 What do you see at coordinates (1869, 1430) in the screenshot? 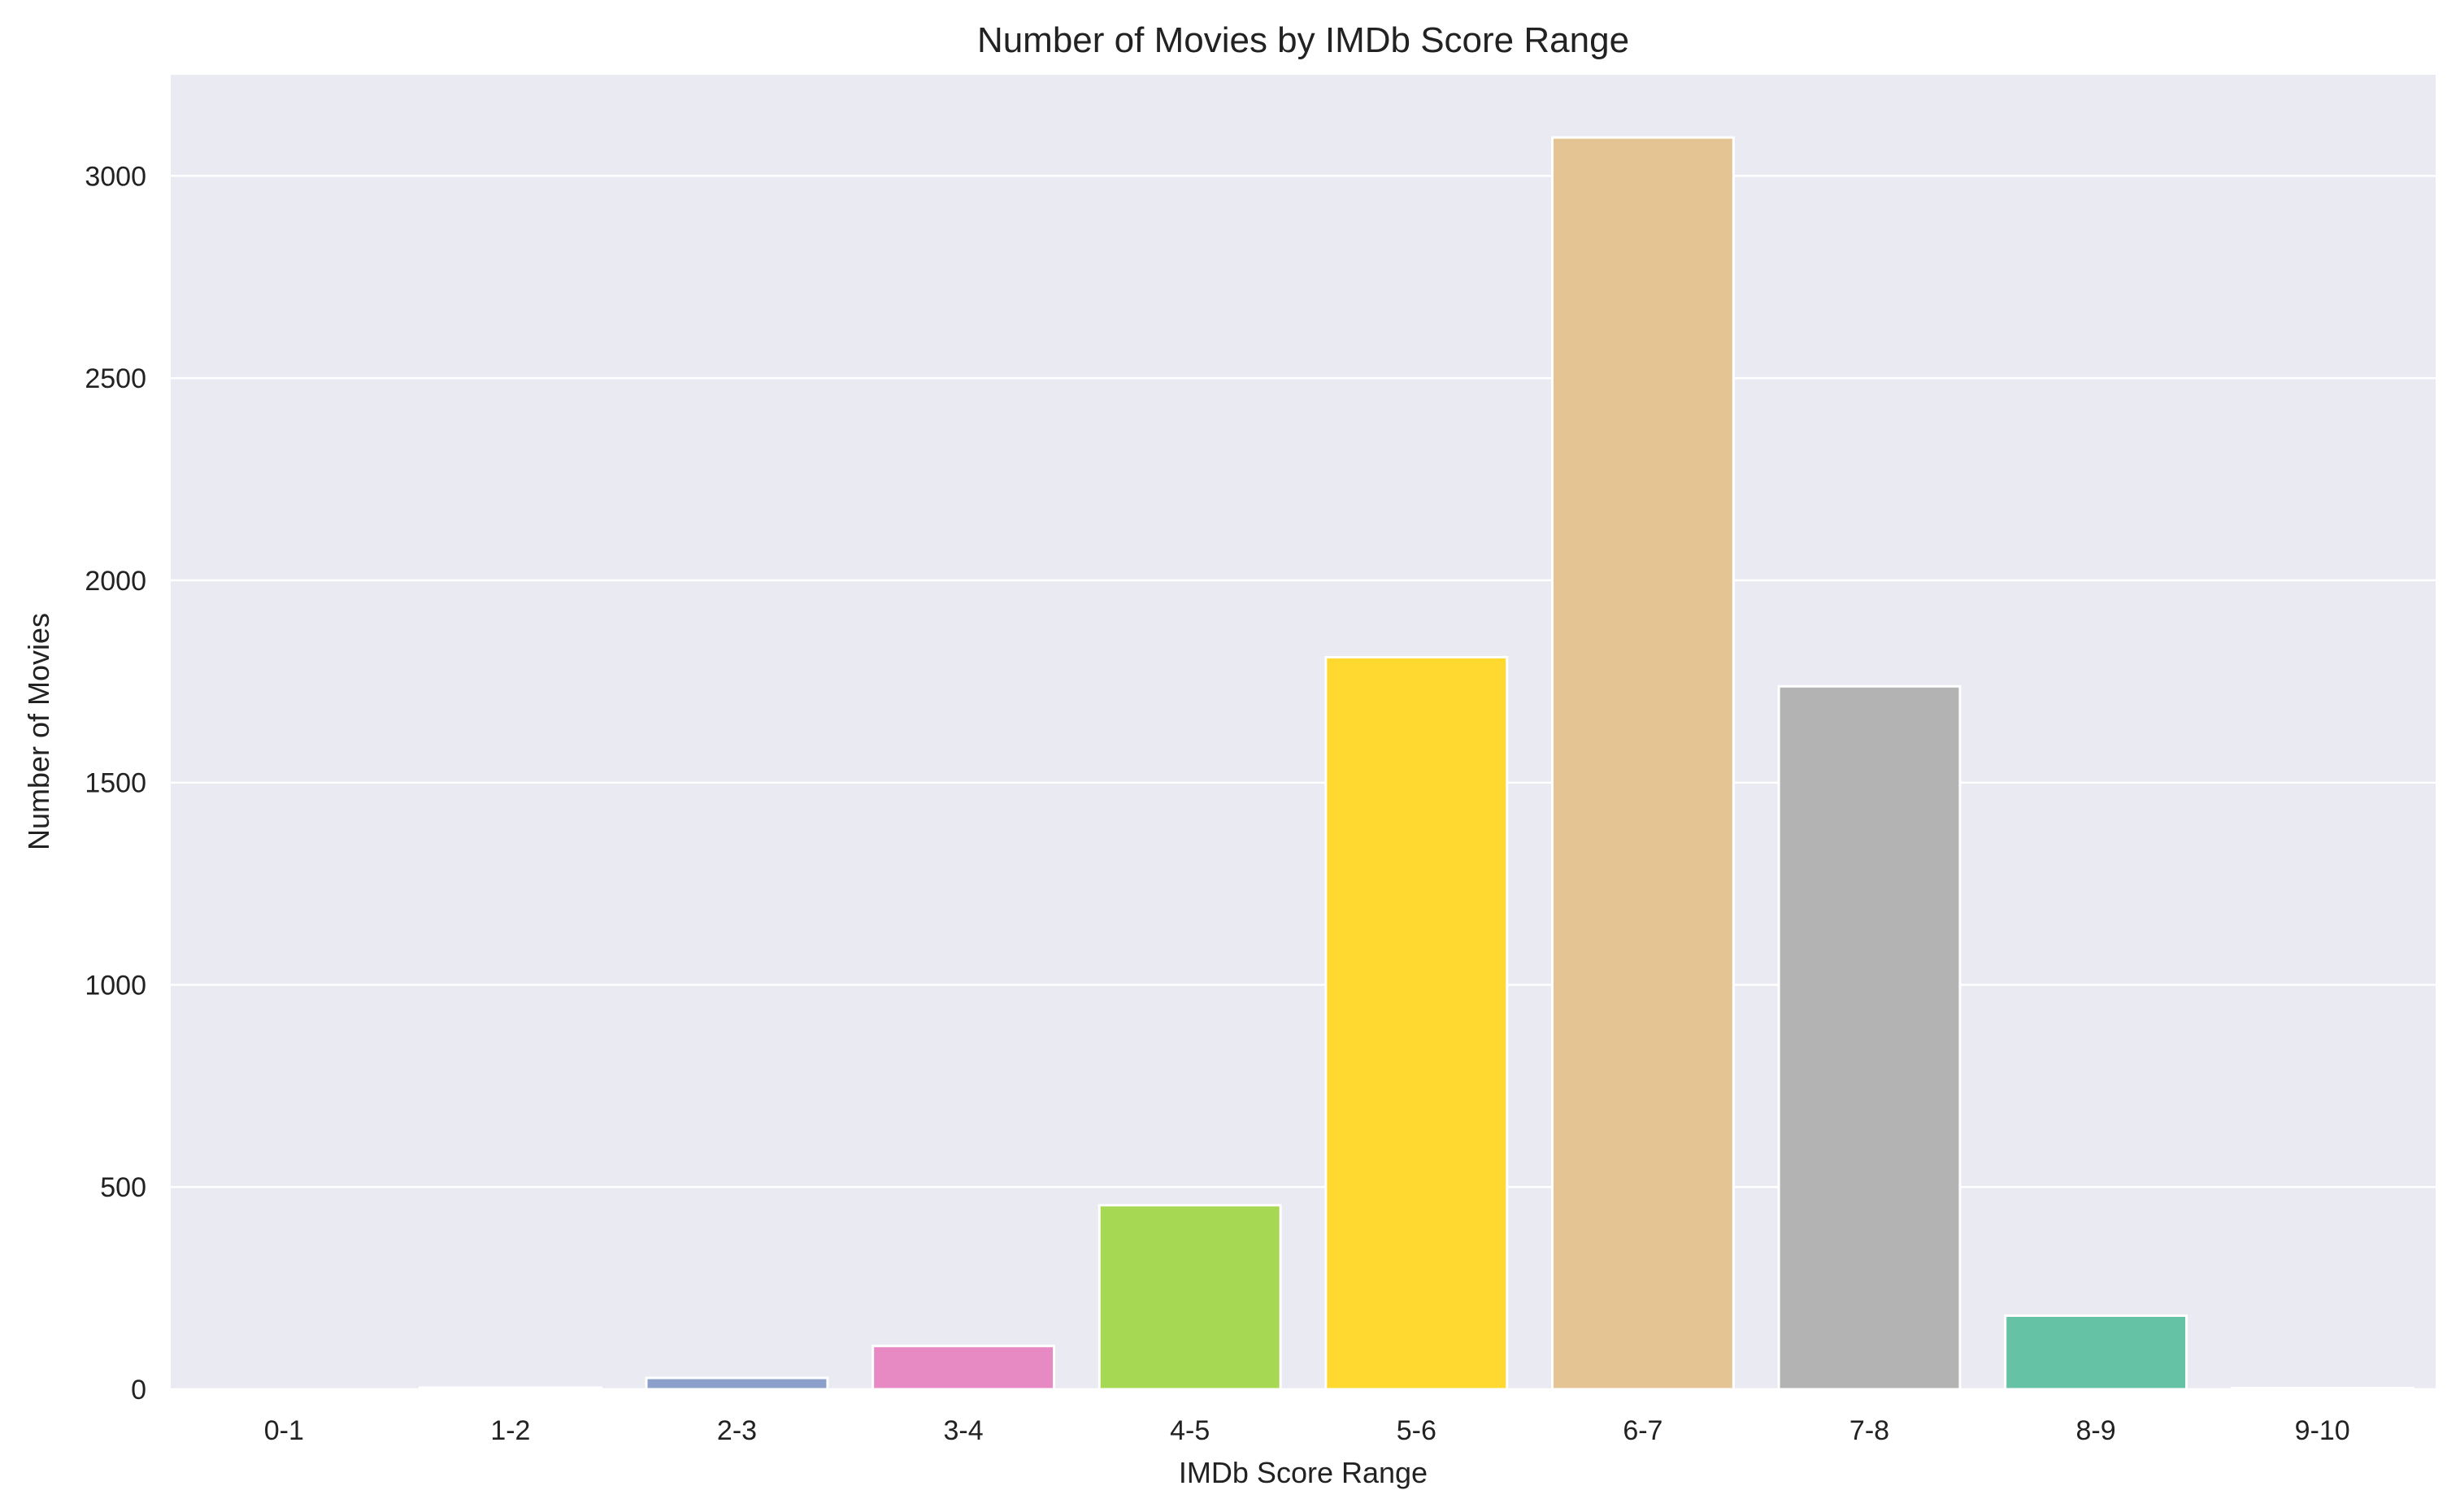
I see `x-tick-label: 7-8` at bounding box center [1869, 1430].